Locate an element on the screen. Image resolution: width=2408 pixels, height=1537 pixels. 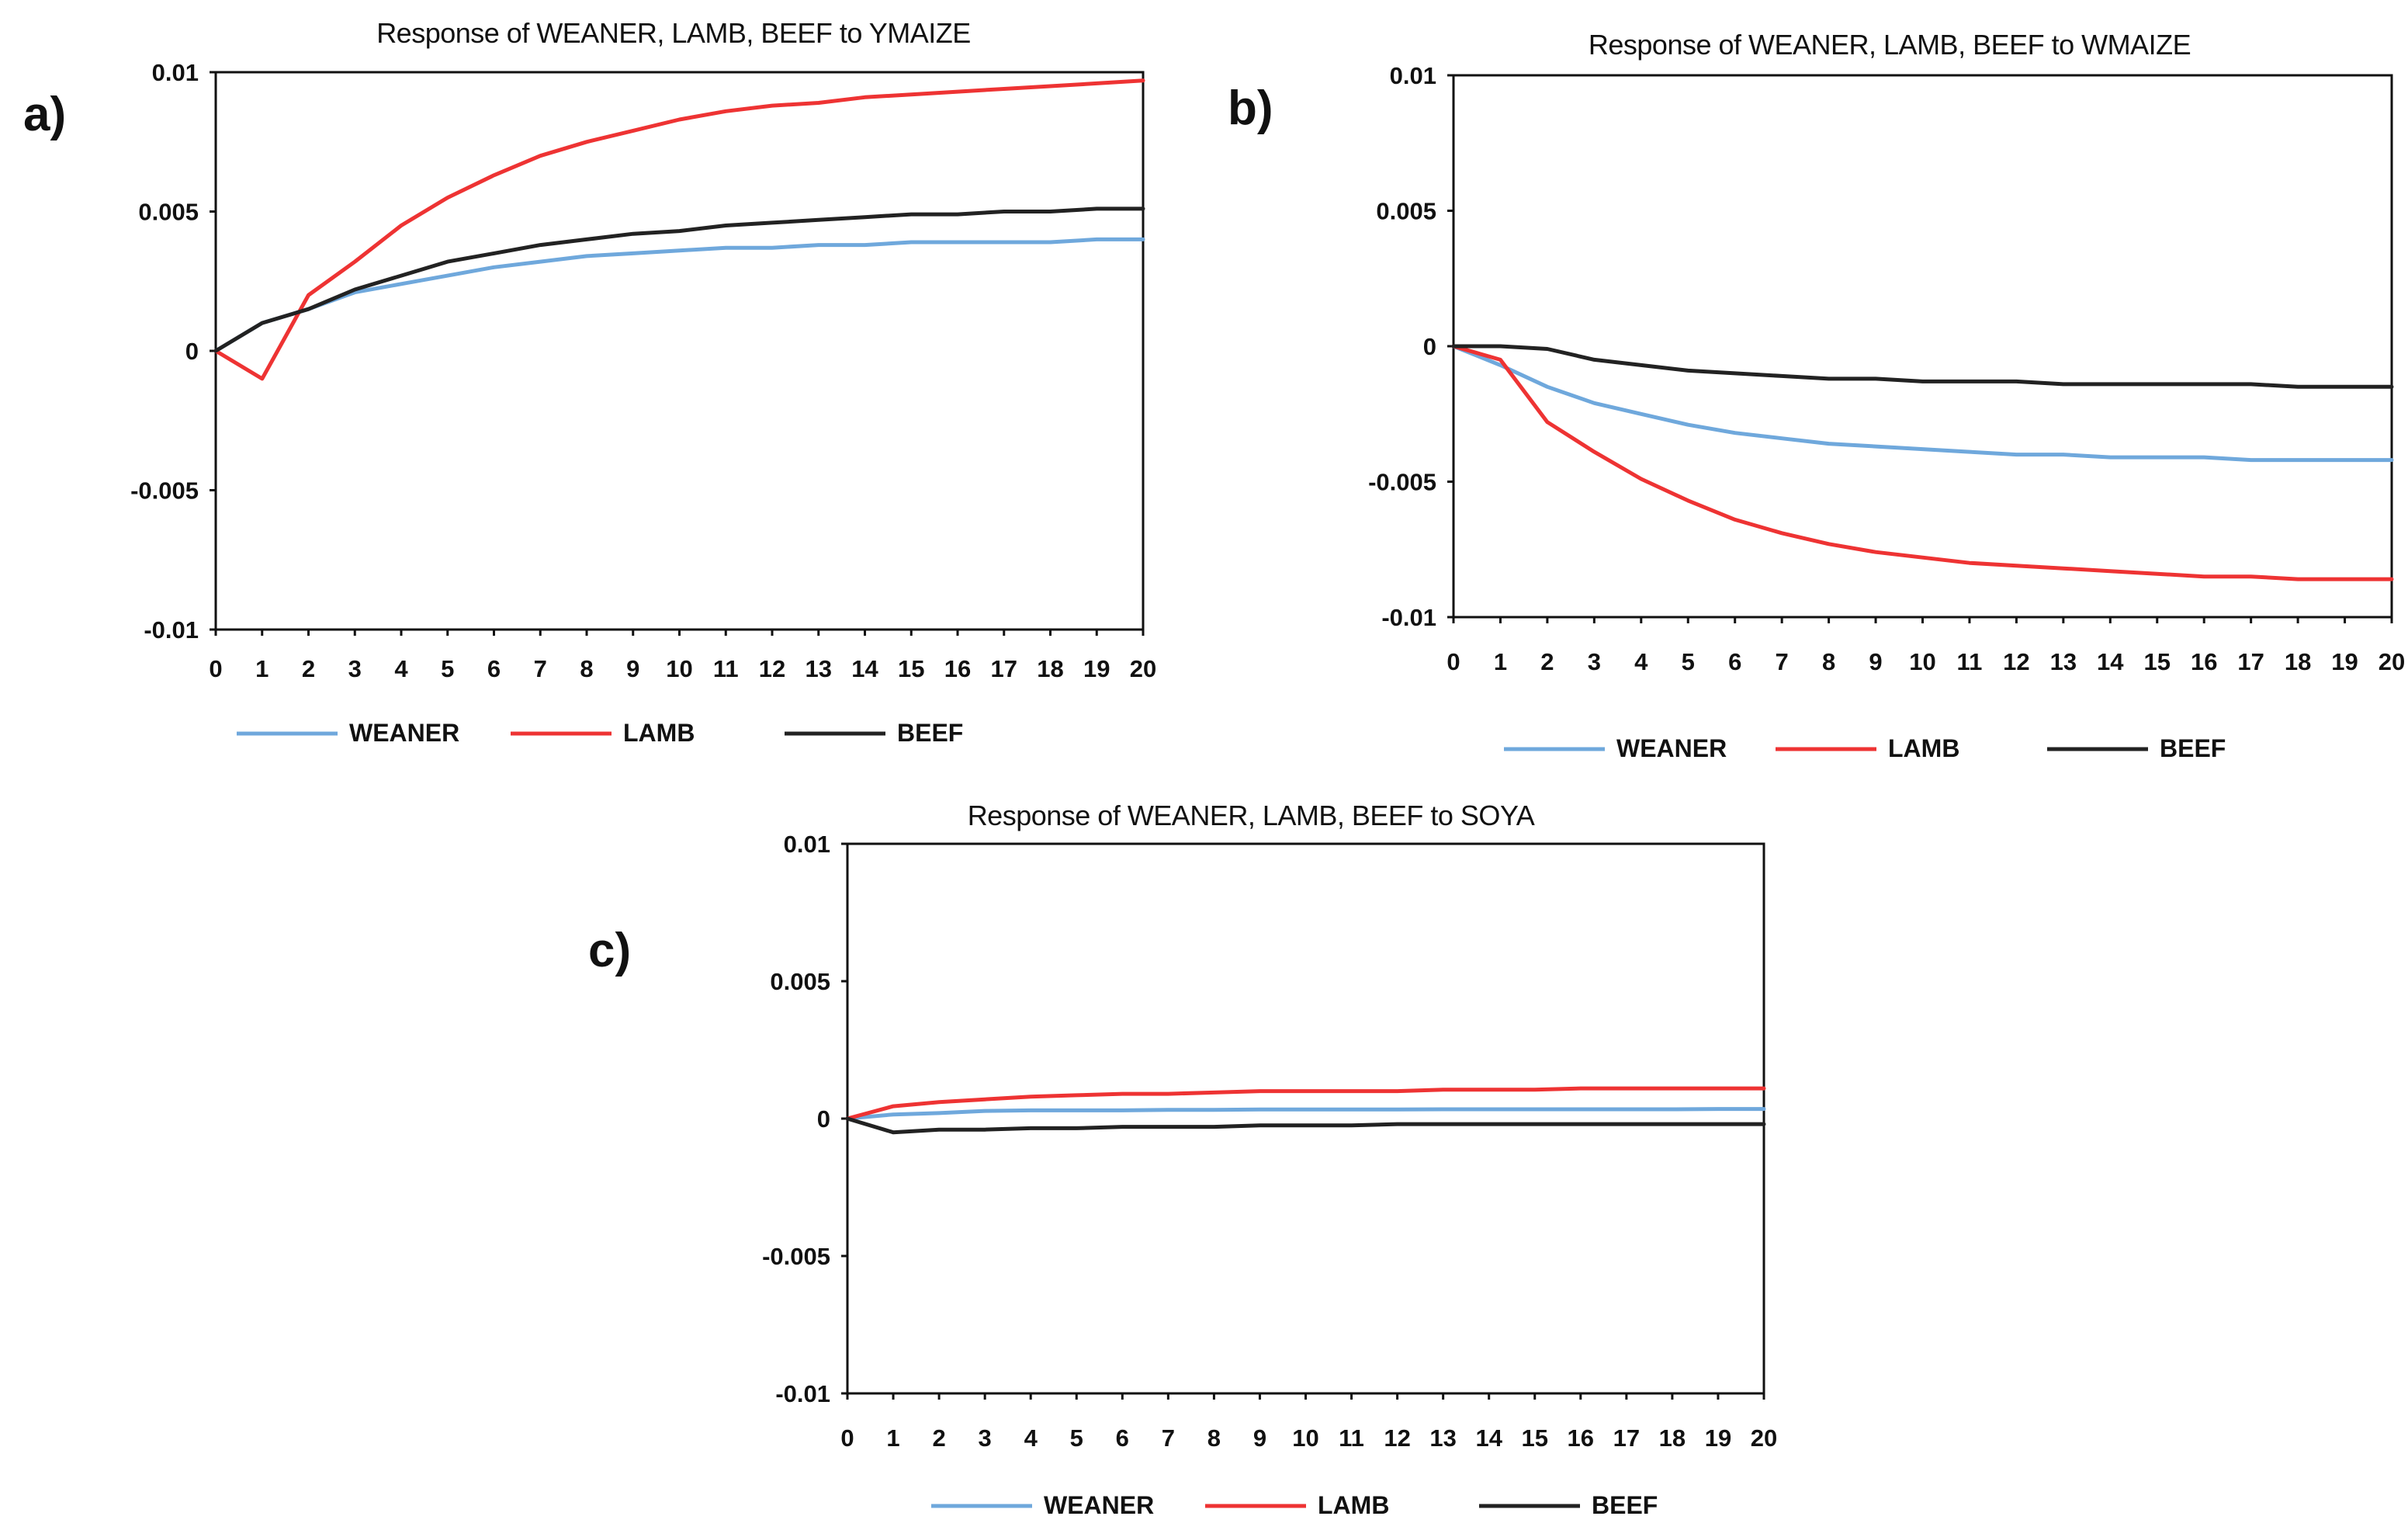
chart-title: Response of WEANER, LAMB, BEEF to YMAIZE is located at coordinates (673, 33).